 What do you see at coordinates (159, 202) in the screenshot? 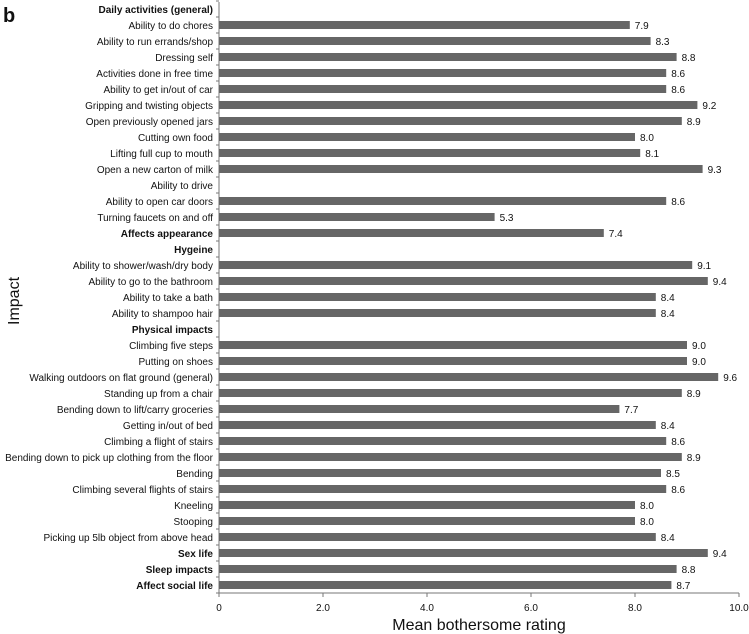
I see `category-label: Ability to open car doors` at bounding box center [159, 202].